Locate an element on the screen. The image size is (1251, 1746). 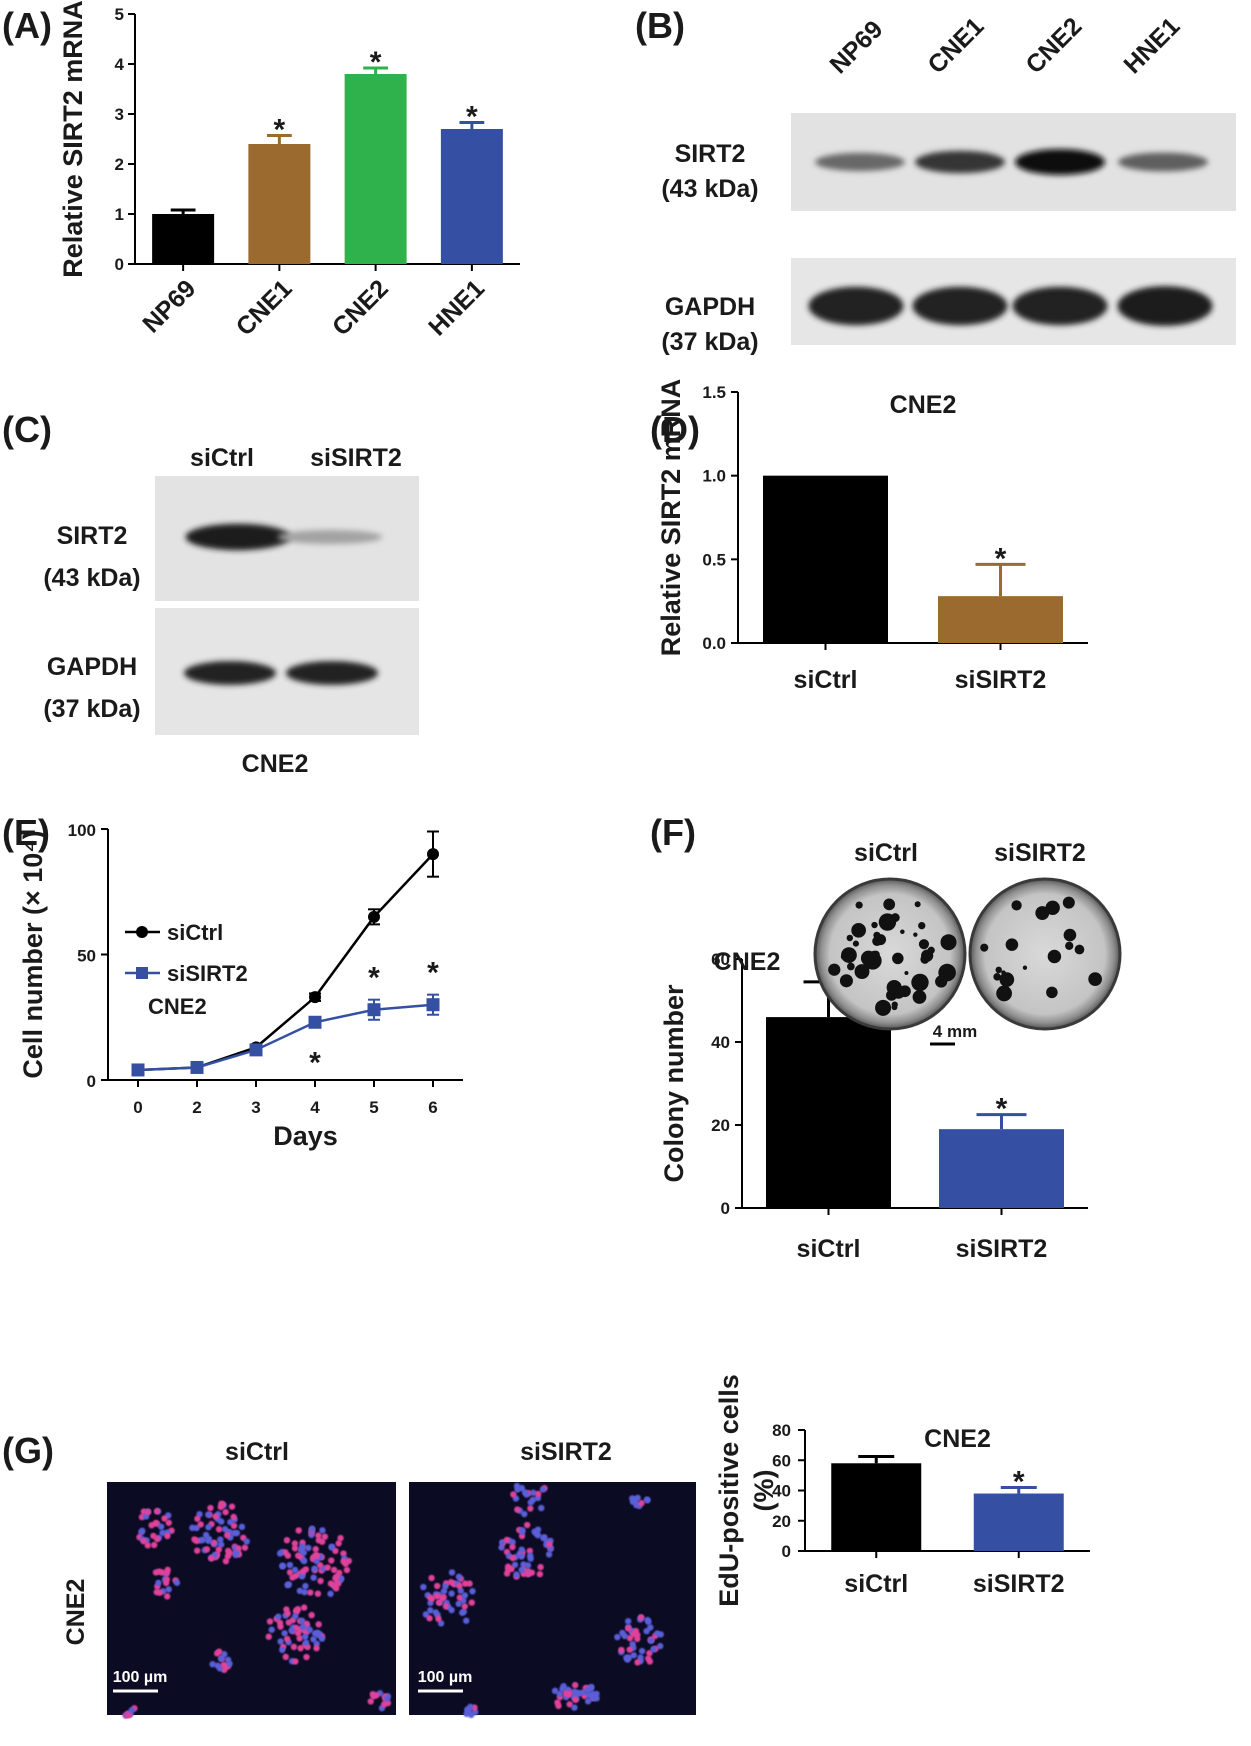
column-label-sisirt2: siSIRT2 is located at coordinates (566, 1452).